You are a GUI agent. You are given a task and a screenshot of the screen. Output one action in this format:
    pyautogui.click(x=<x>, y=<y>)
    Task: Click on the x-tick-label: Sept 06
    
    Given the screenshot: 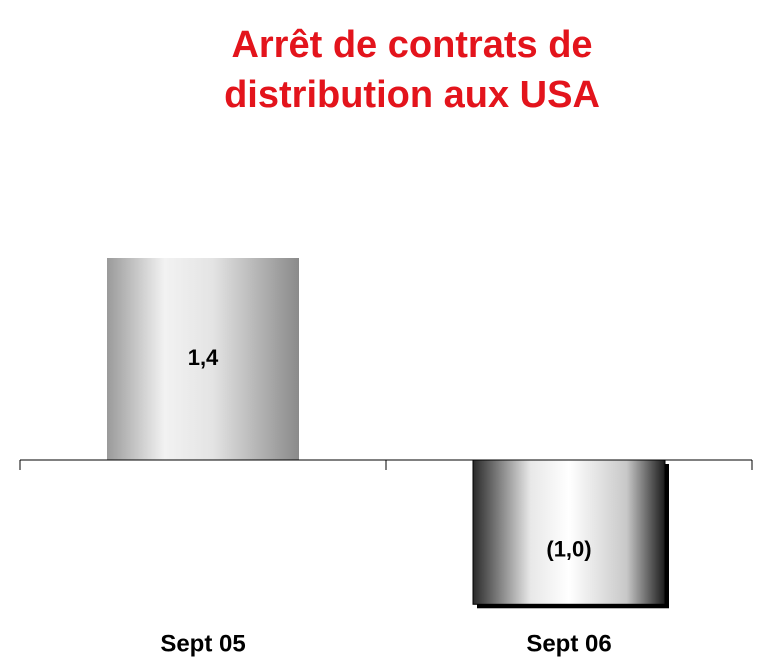 What is the action you would take?
    pyautogui.click(x=568, y=643)
    